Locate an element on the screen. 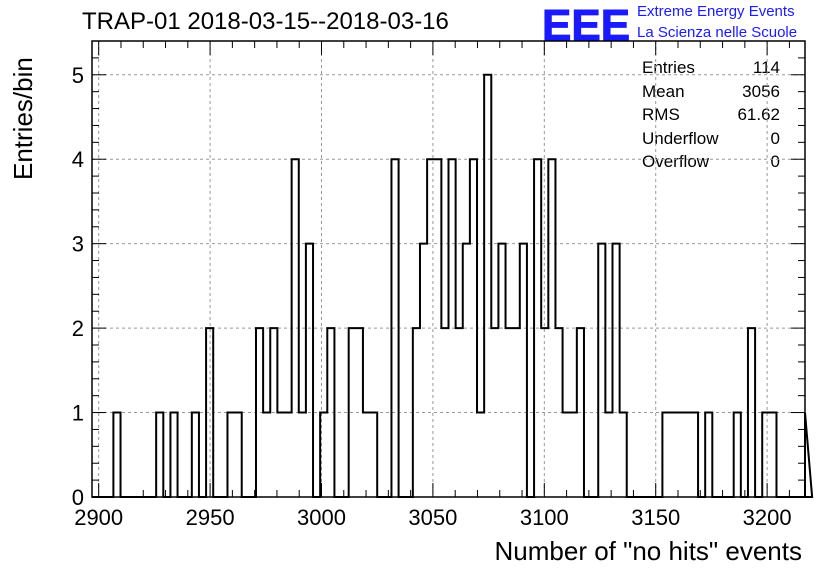  y-tick-label: 0 is located at coordinates (78, 497).